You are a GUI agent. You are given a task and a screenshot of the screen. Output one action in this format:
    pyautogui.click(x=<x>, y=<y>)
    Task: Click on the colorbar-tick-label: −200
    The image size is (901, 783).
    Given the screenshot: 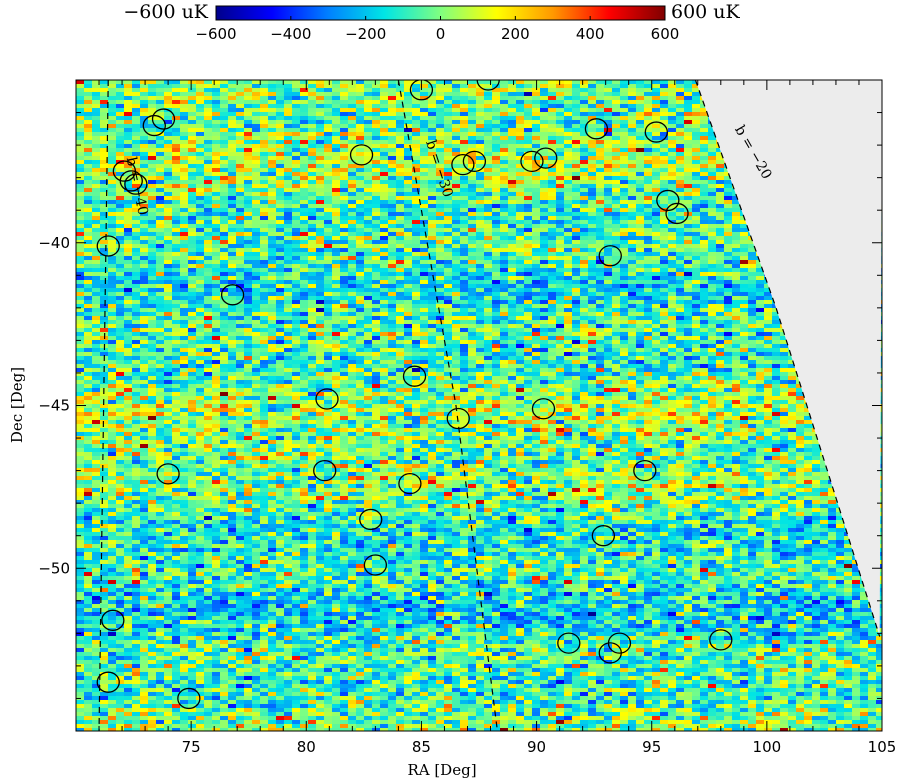 What is the action you would take?
    pyautogui.click(x=365, y=34)
    